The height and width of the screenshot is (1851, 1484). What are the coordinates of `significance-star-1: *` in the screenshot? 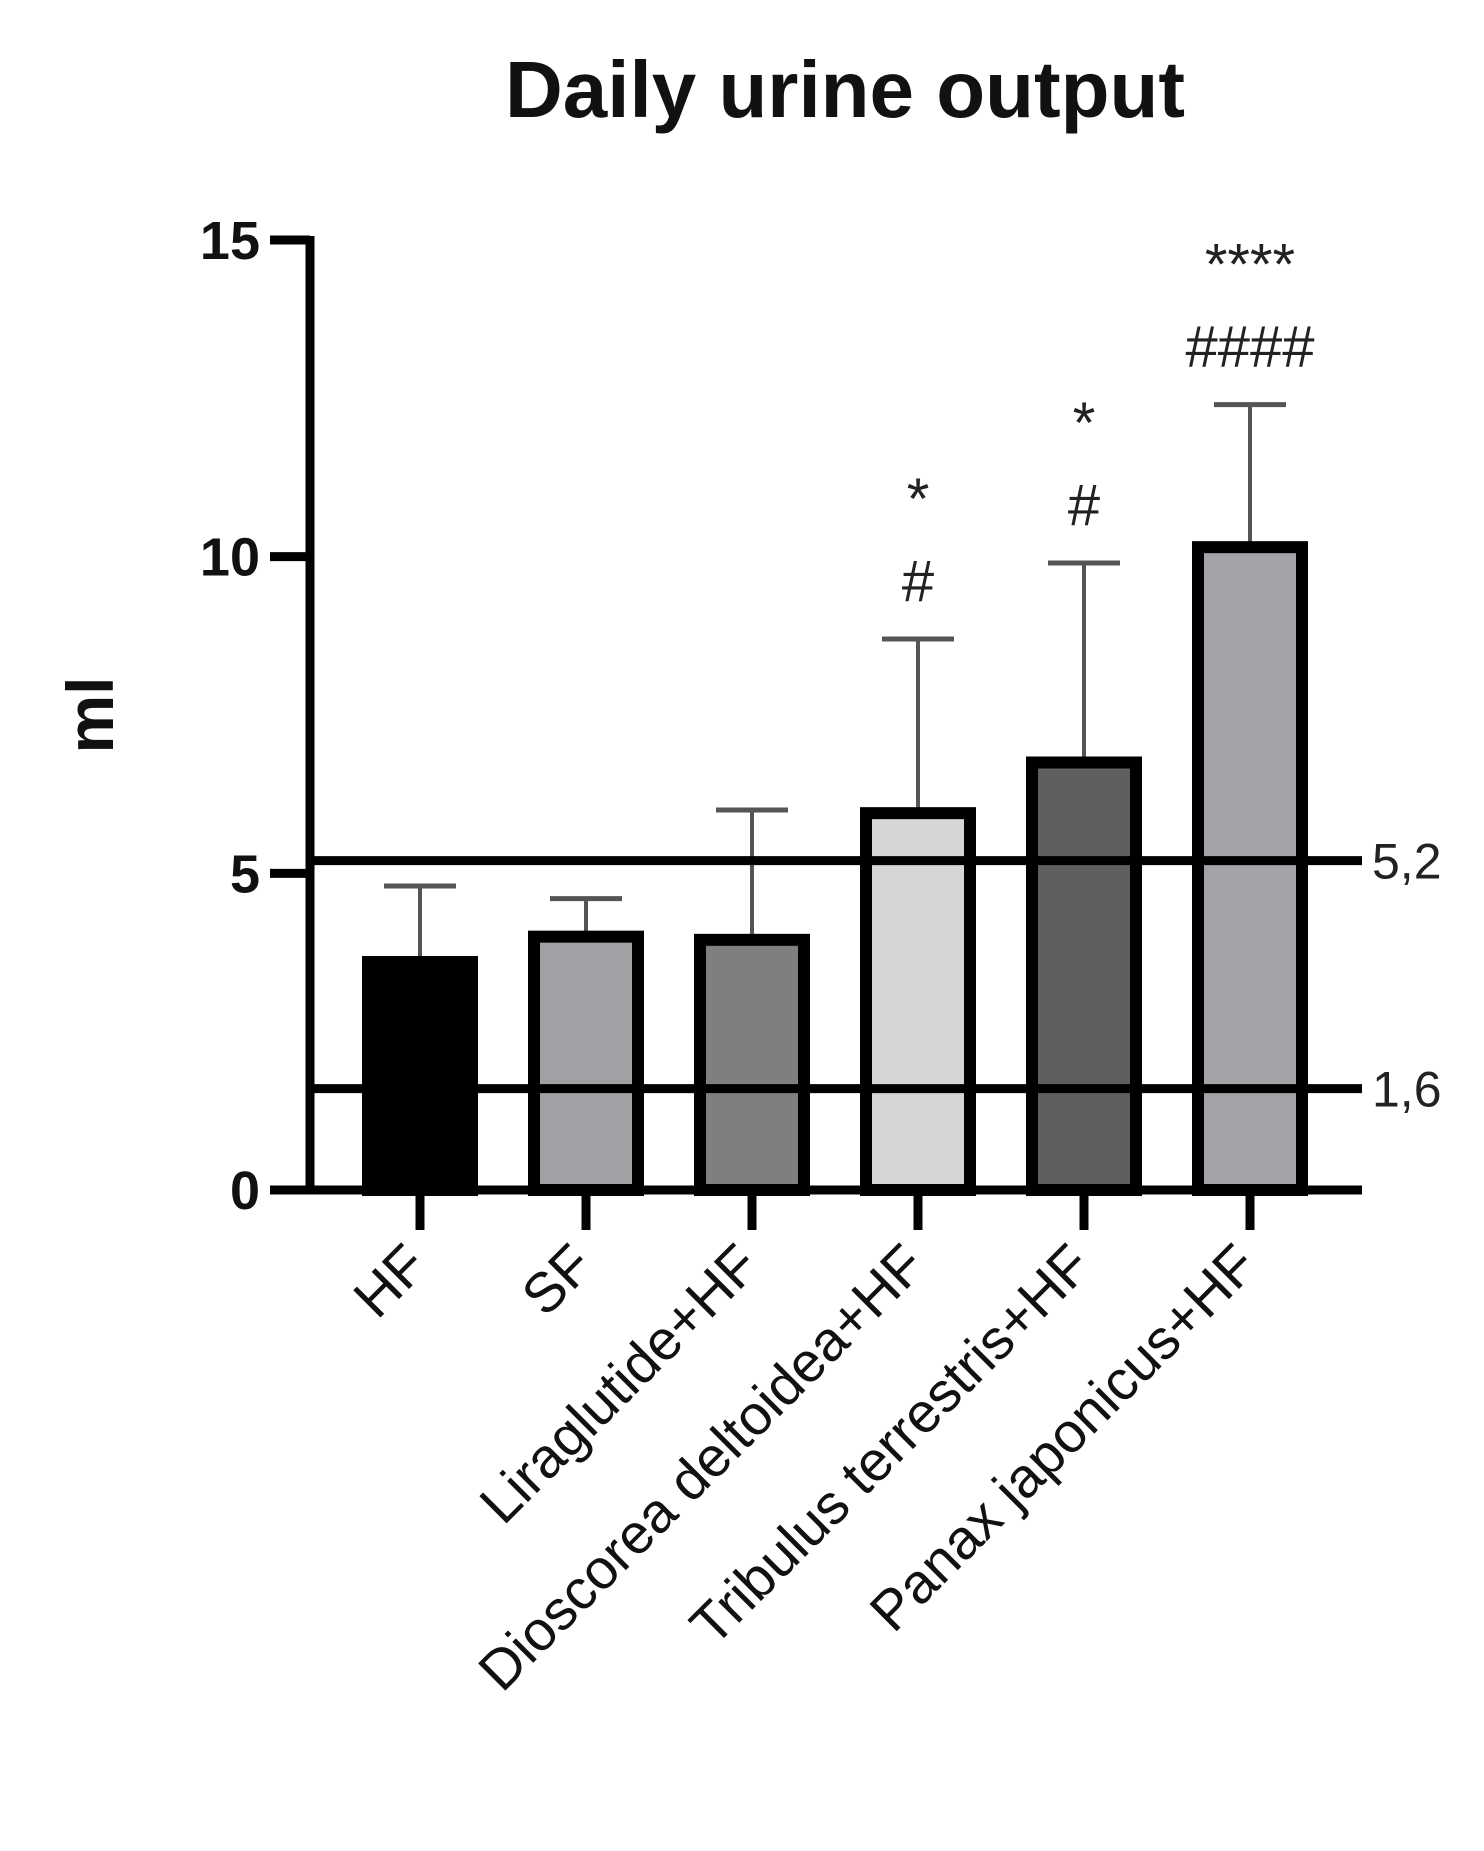 It's located at (1084, 423).